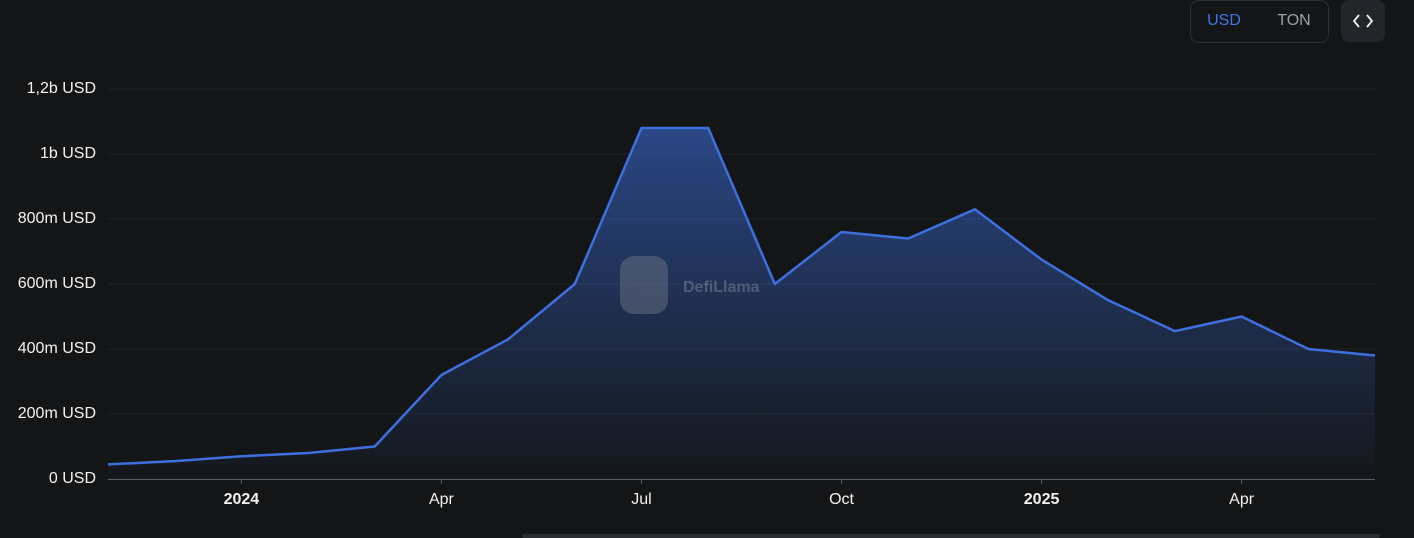  What do you see at coordinates (841, 499) in the screenshot?
I see `x-tick-label: Oct` at bounding box center [841, 499].